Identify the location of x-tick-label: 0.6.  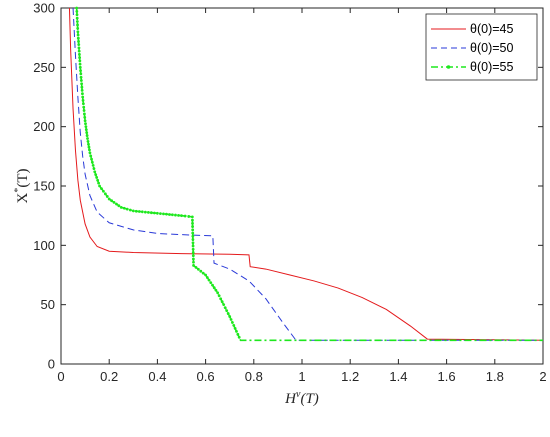
(206, 376).